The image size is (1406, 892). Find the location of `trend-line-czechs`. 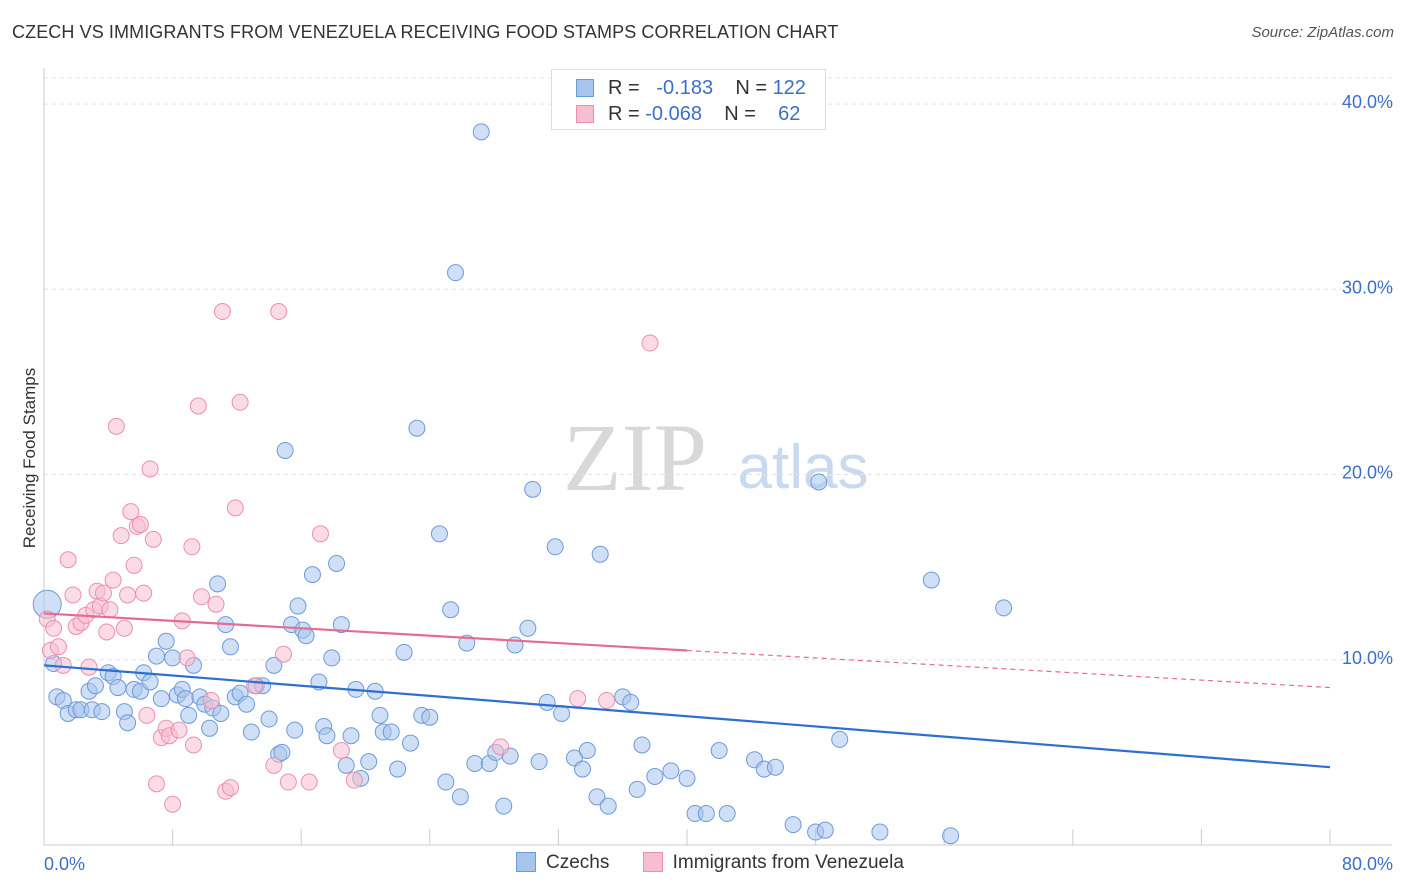

trend-line-czechs is located at coordinates (687, 716).